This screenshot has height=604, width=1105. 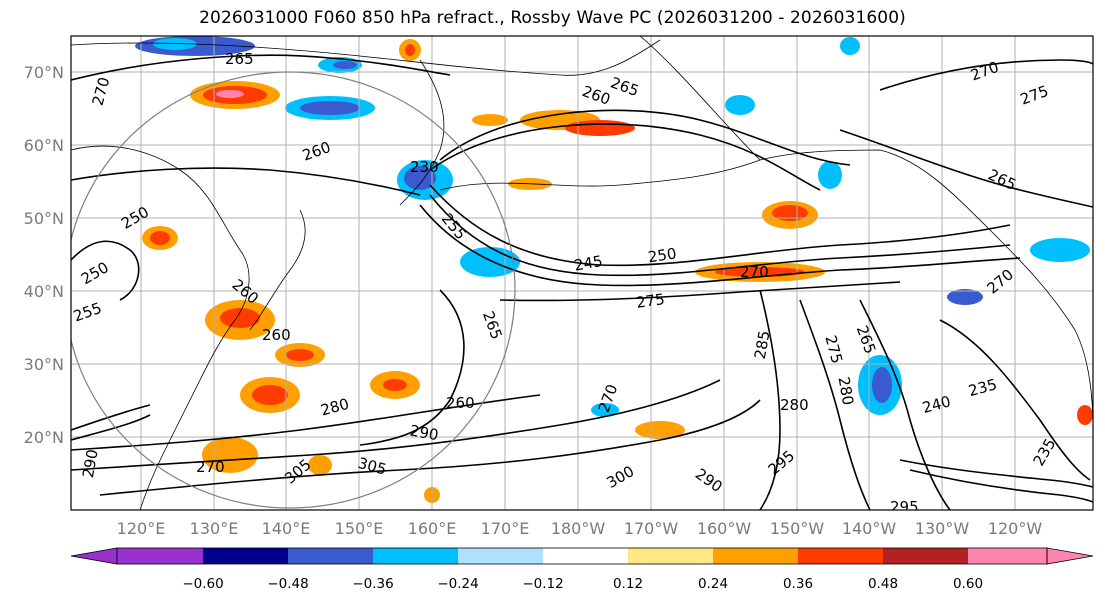 What do you see at coordinates (942, 528) in the screenshot?
I see `longitude-label: 130°W` at bounding box center [942, 528].